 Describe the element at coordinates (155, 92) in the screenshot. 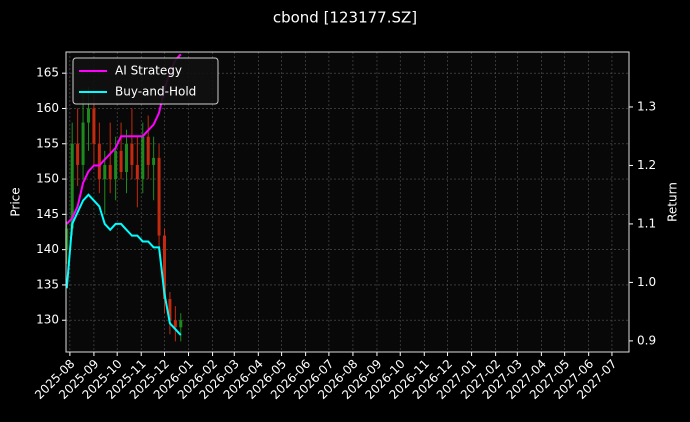

I see `legend-label: Buy-and-Hold` at that location.